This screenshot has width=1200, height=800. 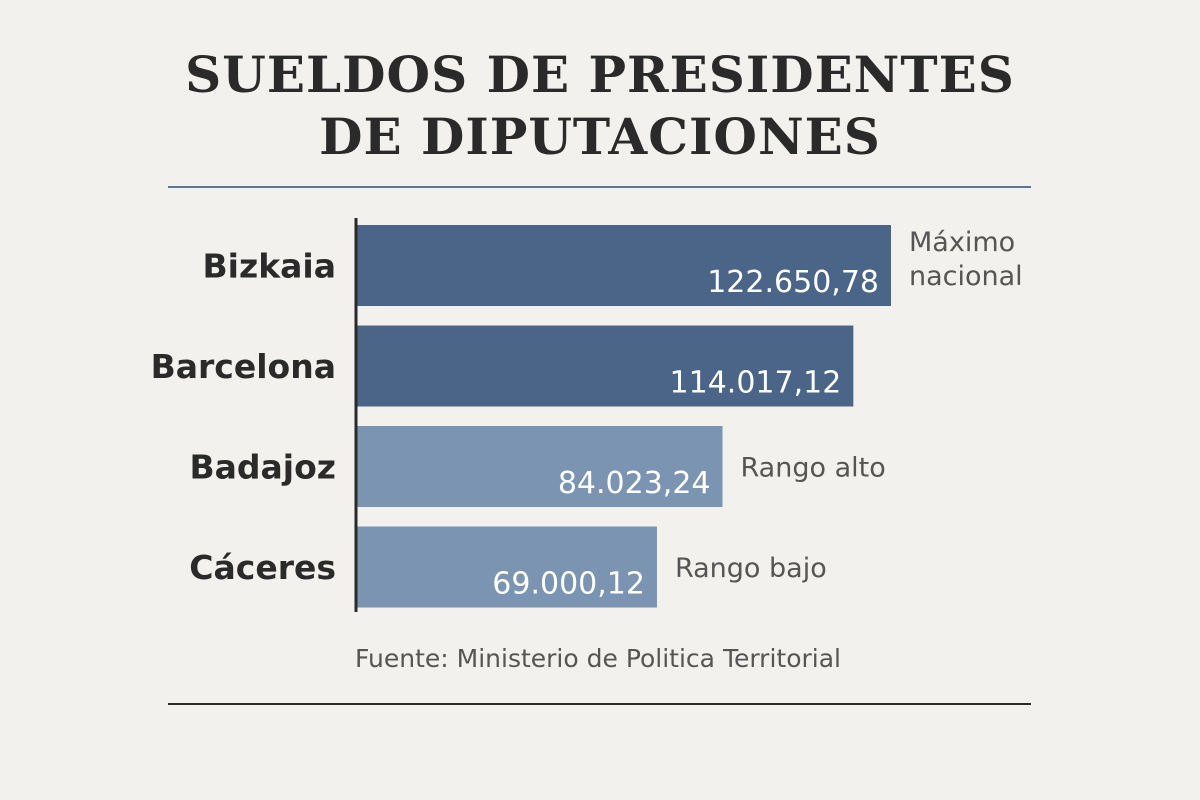 What do you see at coordinates (599, 187) in the screenshot?
I see `top-divider` at bounding box center [599, 187].